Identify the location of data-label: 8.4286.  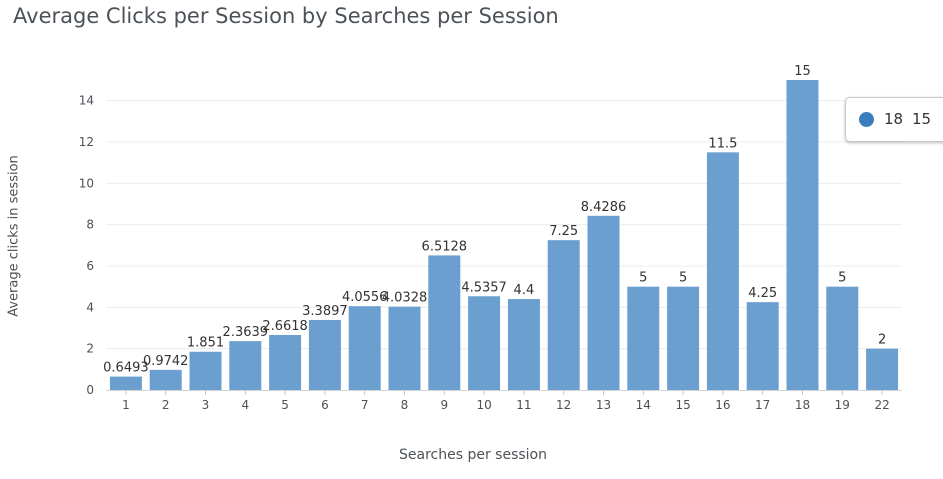
(604, 207).